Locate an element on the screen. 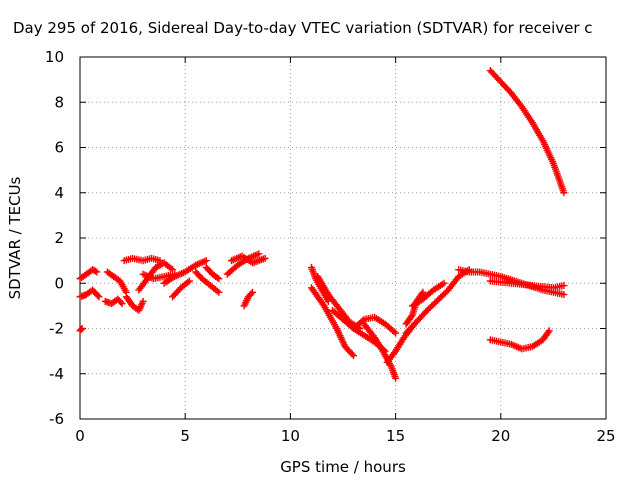 The height and width of the screenshot is (480, 640). x-tick-label: 15 is located at coordinates (395, 436).